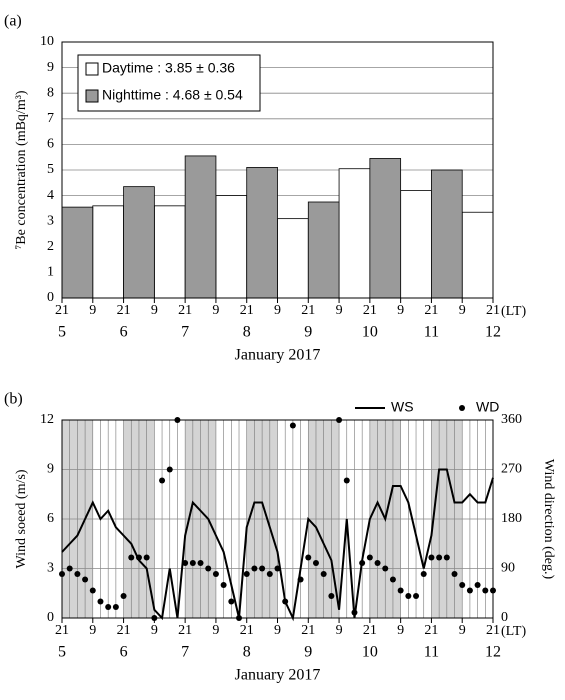  Describe the element at coordinates (50, 220) in the screenshot. I see `y-tick-label: 3` at that location.